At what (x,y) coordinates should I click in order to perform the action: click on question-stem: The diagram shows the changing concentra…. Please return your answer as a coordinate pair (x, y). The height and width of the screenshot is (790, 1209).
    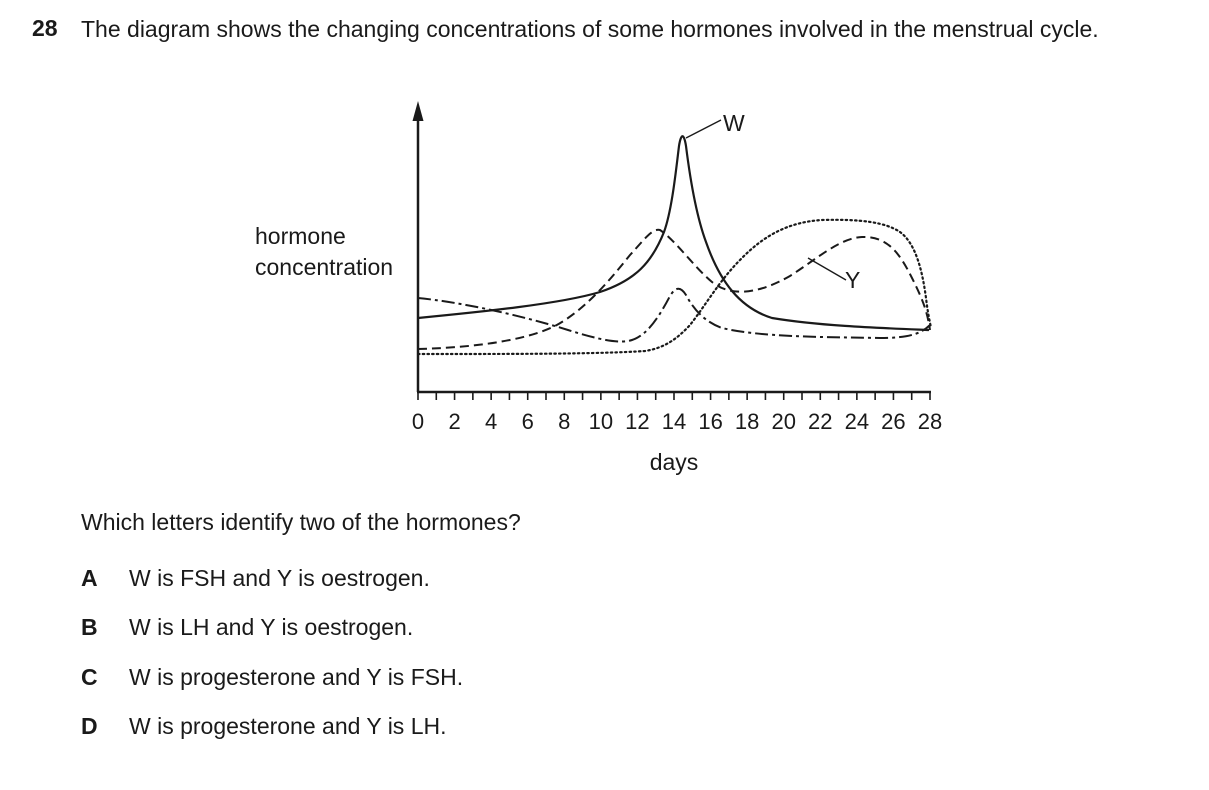
    Looking at the image, I should click on (590, 29).